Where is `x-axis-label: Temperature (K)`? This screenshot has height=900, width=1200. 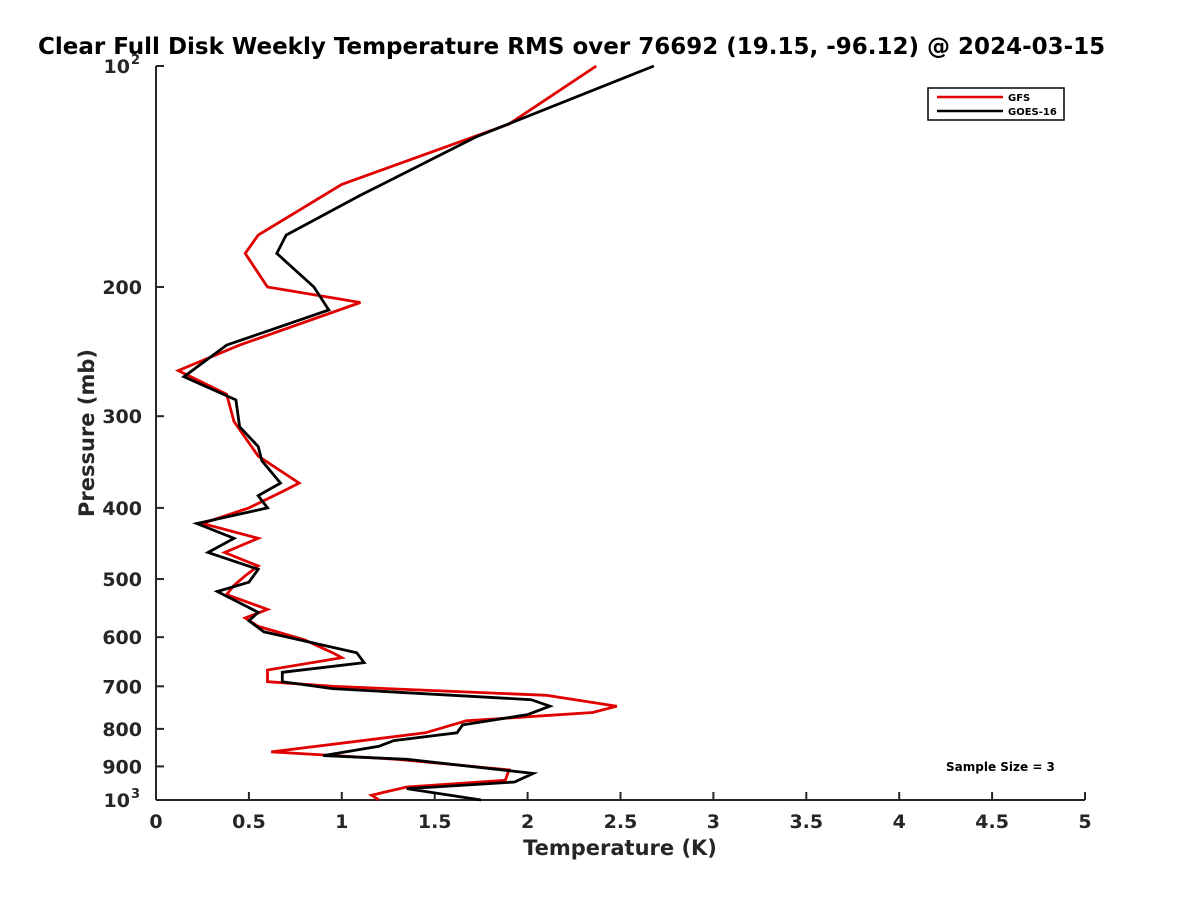
x-axis-label: Temperature (K) is located at coordinates (620, 848).